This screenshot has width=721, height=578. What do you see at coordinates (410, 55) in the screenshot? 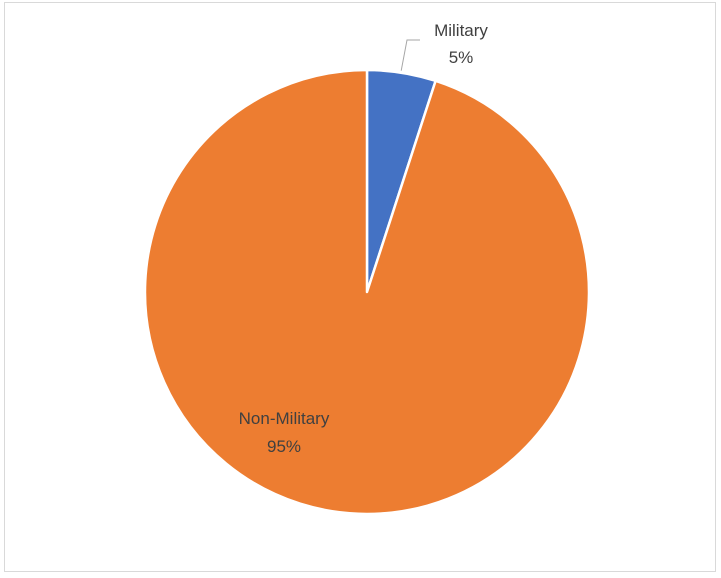
I see `military-leader-line` at bounding box center [410, 55].